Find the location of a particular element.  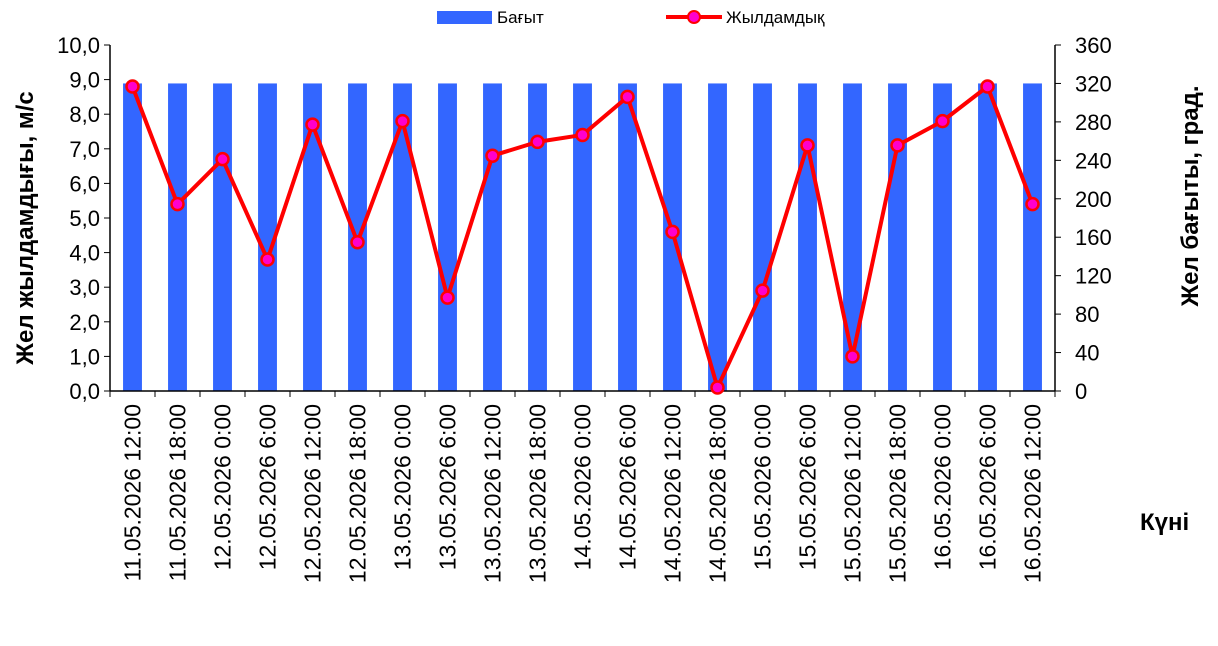

legend-label-direction: Бағыт is located at coordinates (520, 17).